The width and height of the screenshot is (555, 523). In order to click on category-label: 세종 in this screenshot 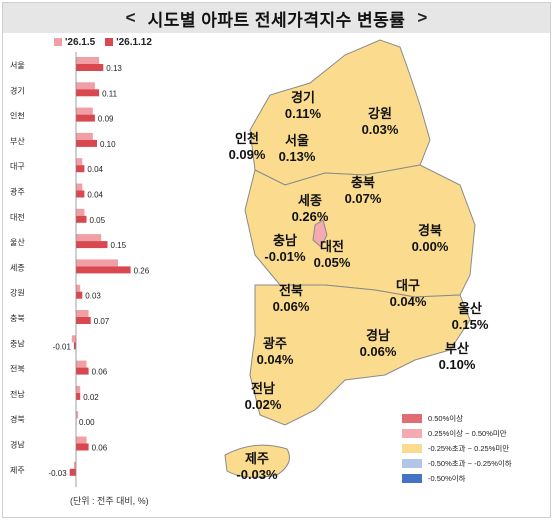, I will do `click(17, 267)`.